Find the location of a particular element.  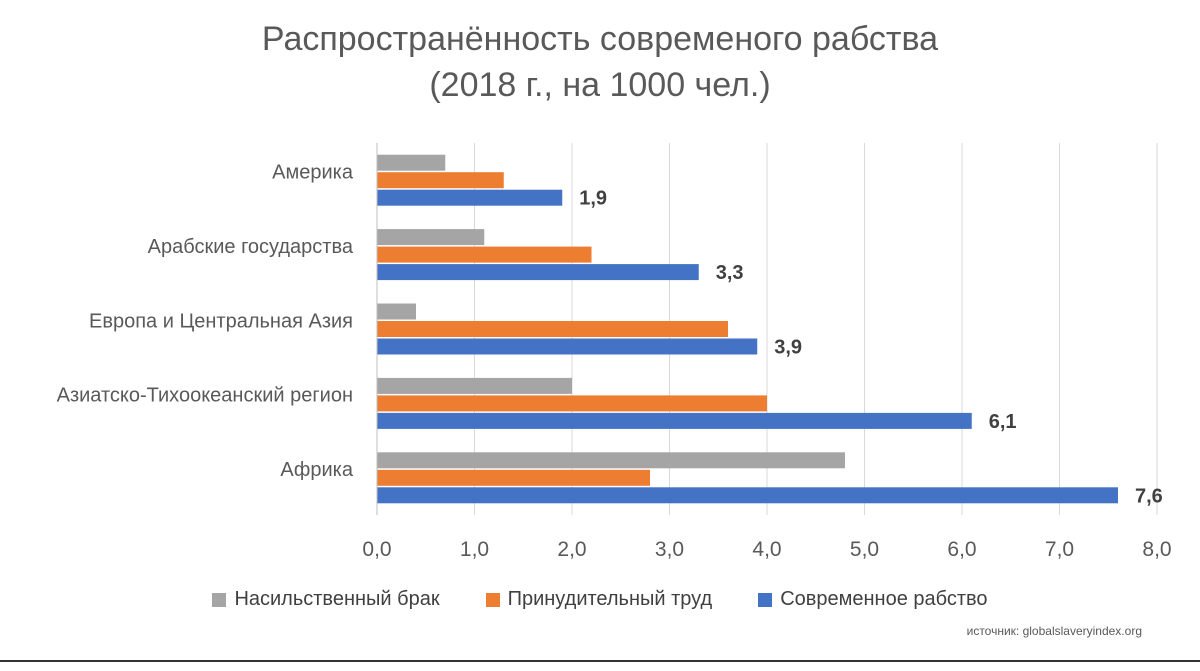

chart-title: Распространённость современого рабства is located at coordinates (600, 39).